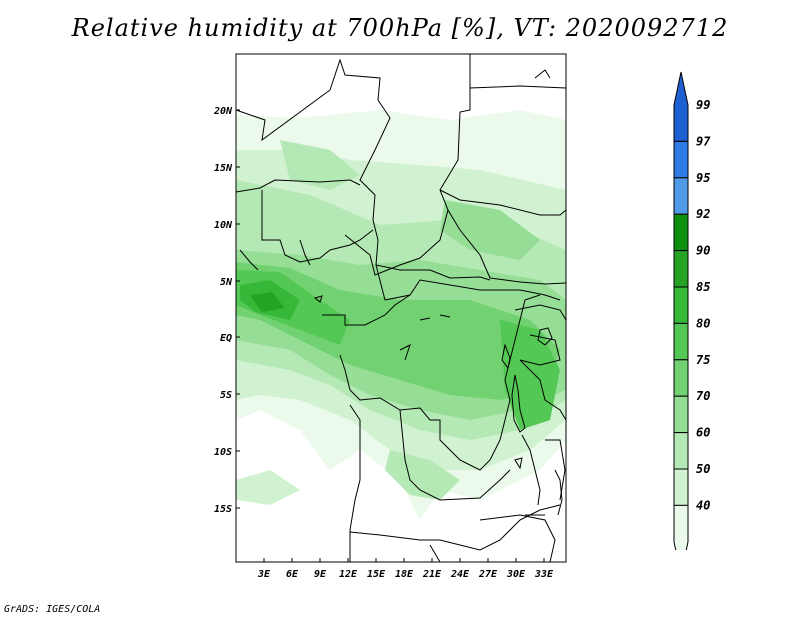 This screenshot has width=800, height=618. What do you see at coordinates (703, 141) in the screenshot?
I see `legend-level-label: 97` at bounding box center [703, 141].